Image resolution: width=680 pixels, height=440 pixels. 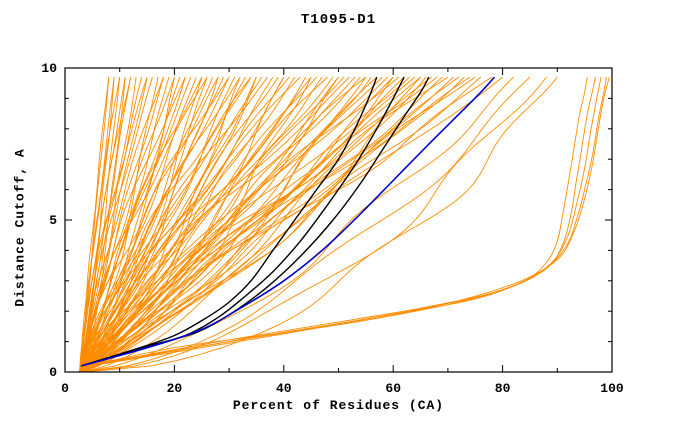 What do you see at coordinates (53, 372) in the screenshot?
I see `y-tick-label: 0` at bounding box center [53, 372].